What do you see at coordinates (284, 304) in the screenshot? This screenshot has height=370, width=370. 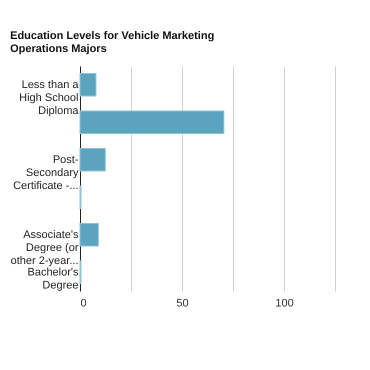 I see `x-tick-label: 100` at bounding box center [284, 304].